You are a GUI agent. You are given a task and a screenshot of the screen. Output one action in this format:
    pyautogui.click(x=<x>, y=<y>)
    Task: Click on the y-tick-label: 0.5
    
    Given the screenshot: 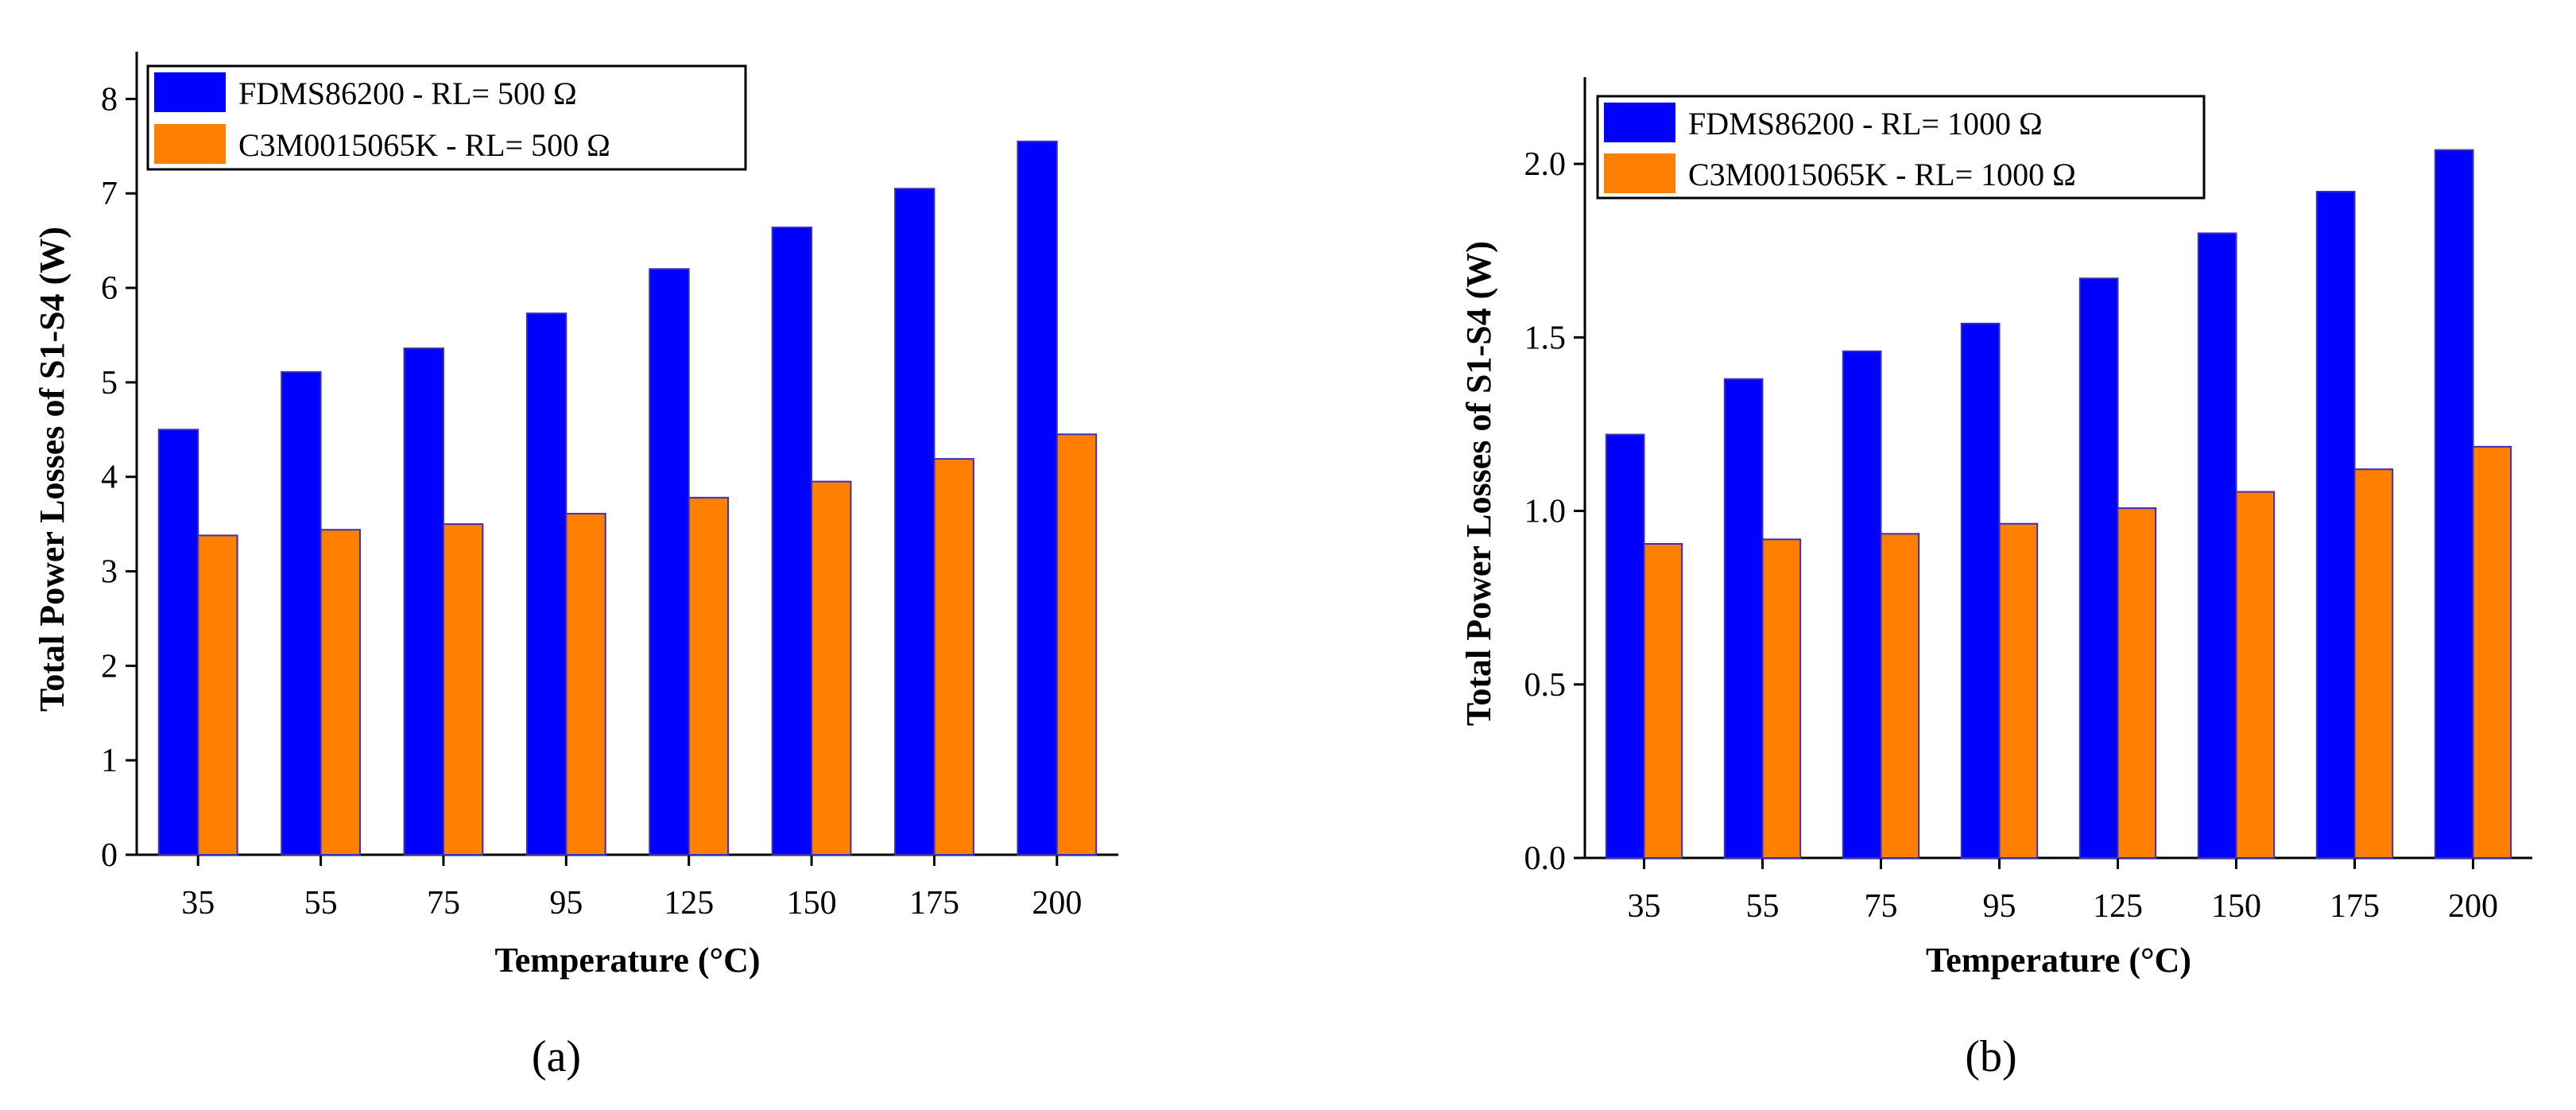 What is the action you would take?
    pyautogui.click(x=1545, y=685)
    